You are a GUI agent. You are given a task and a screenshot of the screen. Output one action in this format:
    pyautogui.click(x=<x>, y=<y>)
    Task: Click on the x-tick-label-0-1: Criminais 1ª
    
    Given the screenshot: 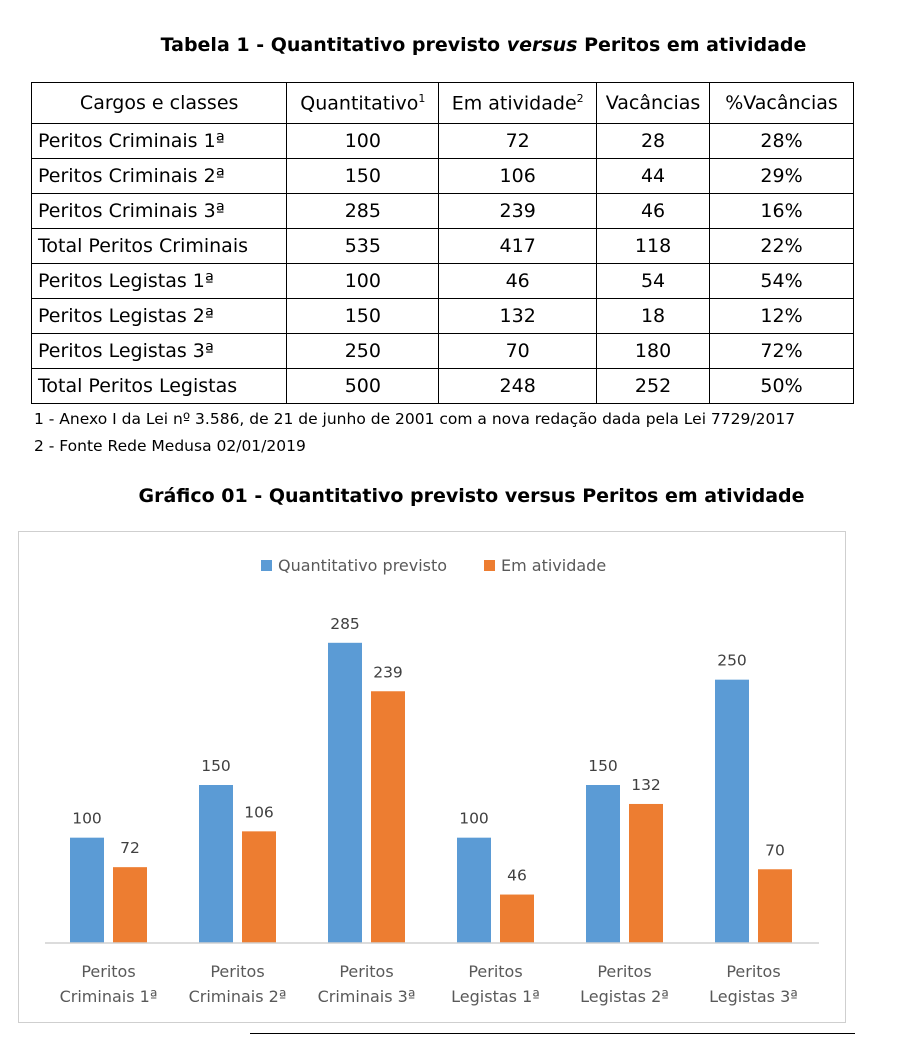 What is the action you would take?
    pyautogui.click(x=109, y=996)
    